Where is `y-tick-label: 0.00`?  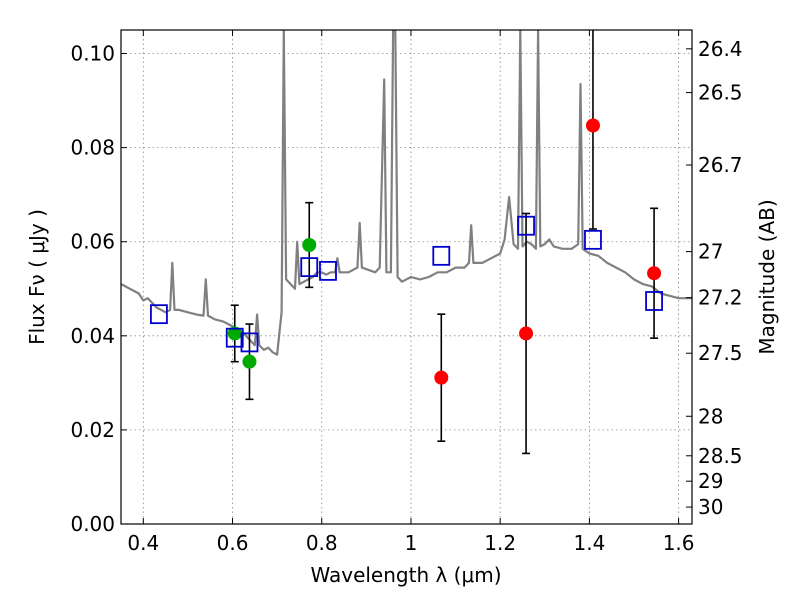
y-tick-label: 0.00 is located at coordinates (92, 524).